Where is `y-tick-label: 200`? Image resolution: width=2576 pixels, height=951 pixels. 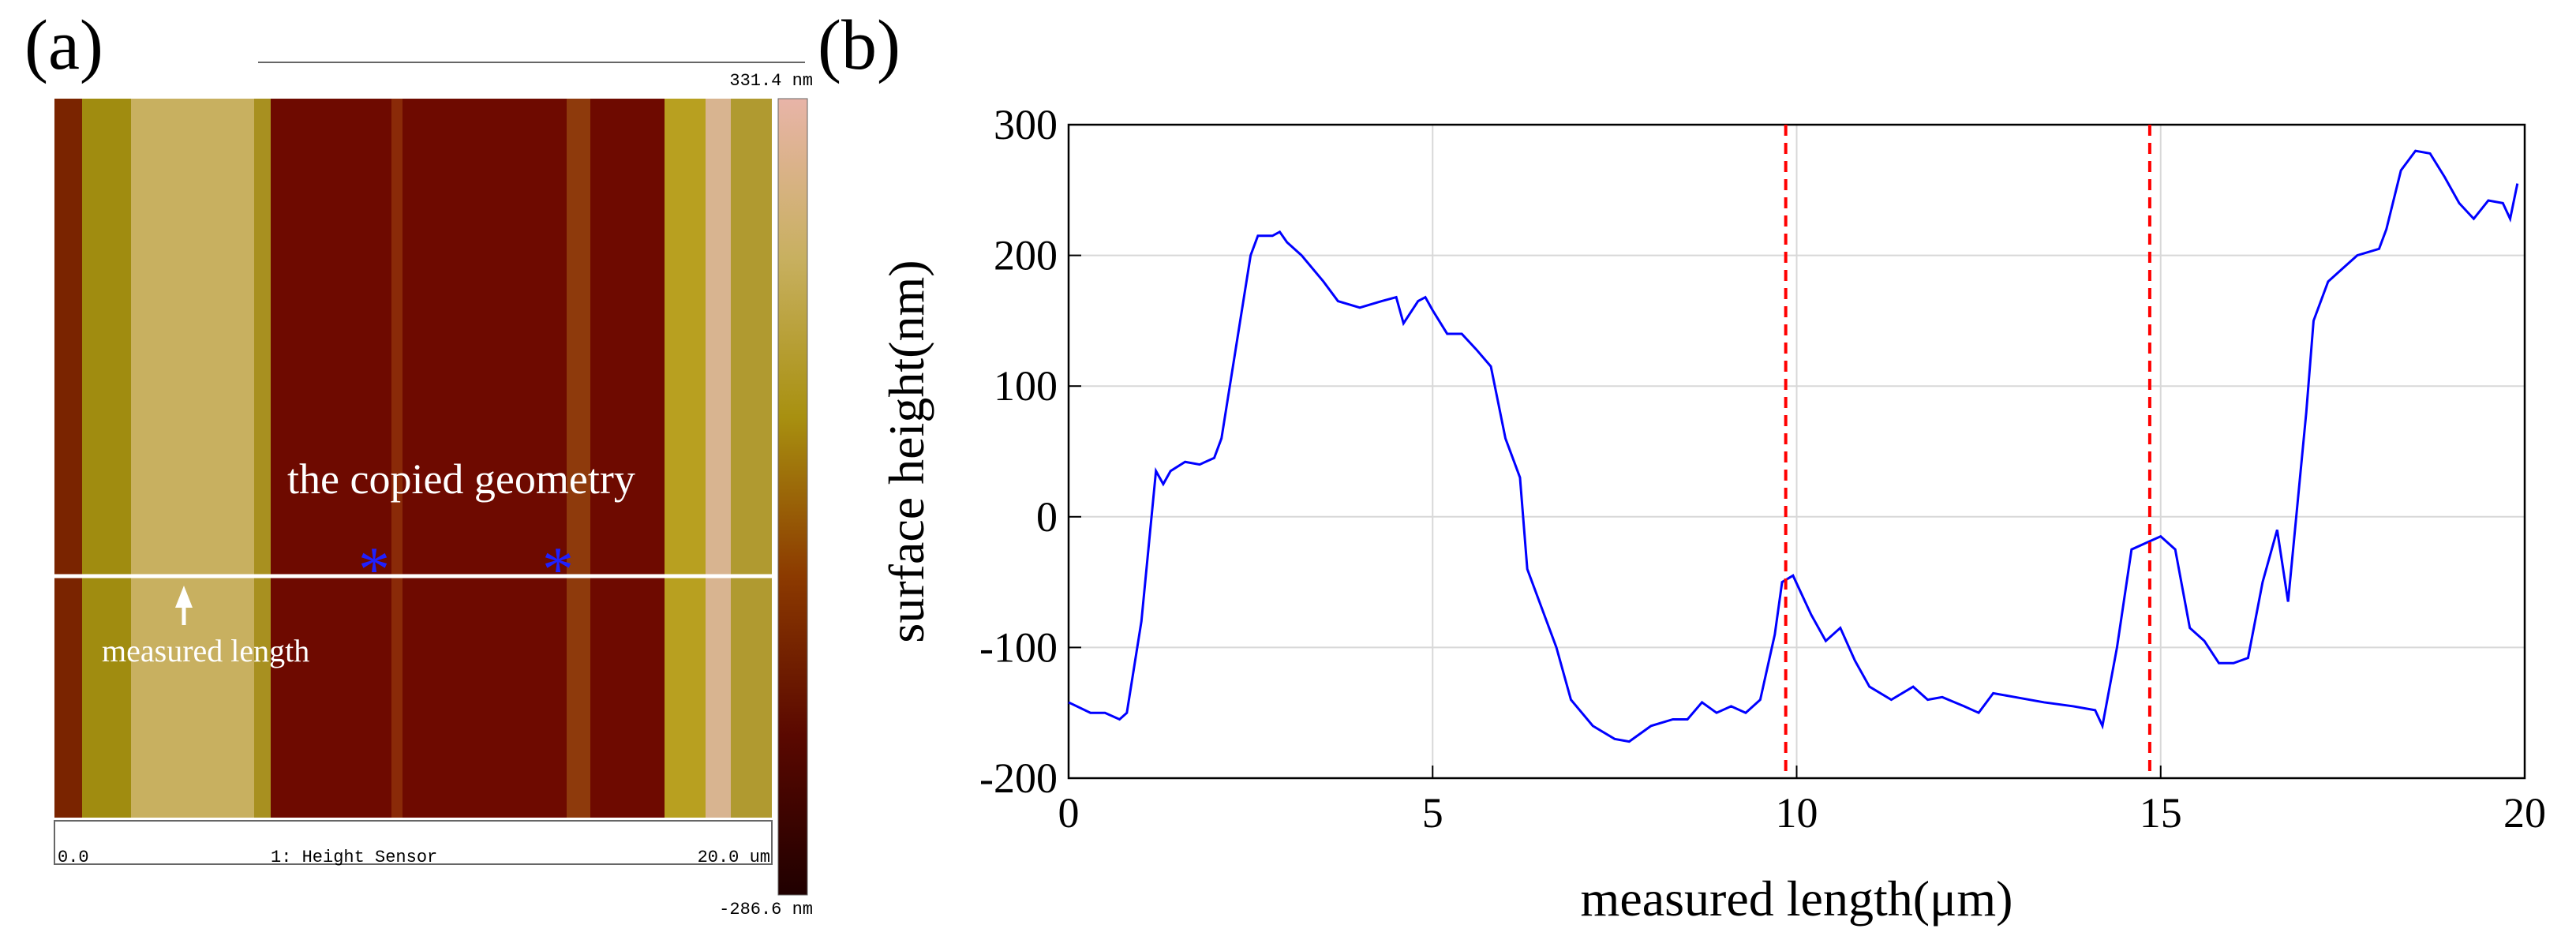 y-tick-label: 200 is located at coordinates (1026, 255).